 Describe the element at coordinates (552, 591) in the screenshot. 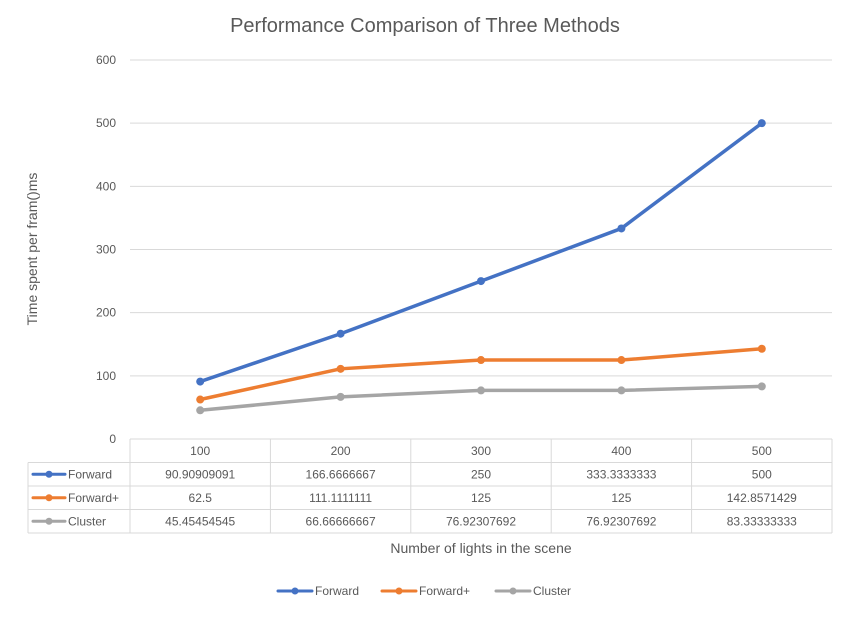

I see `legend-label-cluster: Cluster` at that location.